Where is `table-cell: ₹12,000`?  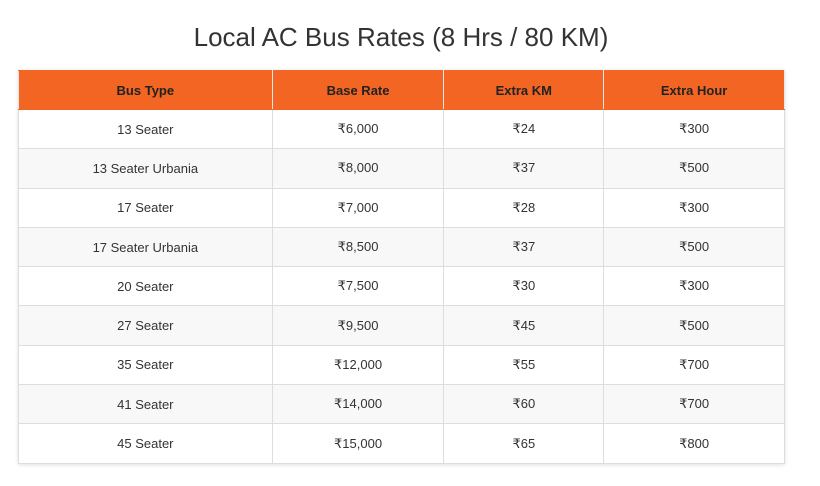 table-cell: ₹12,000 is located at coordinates (358, 365).